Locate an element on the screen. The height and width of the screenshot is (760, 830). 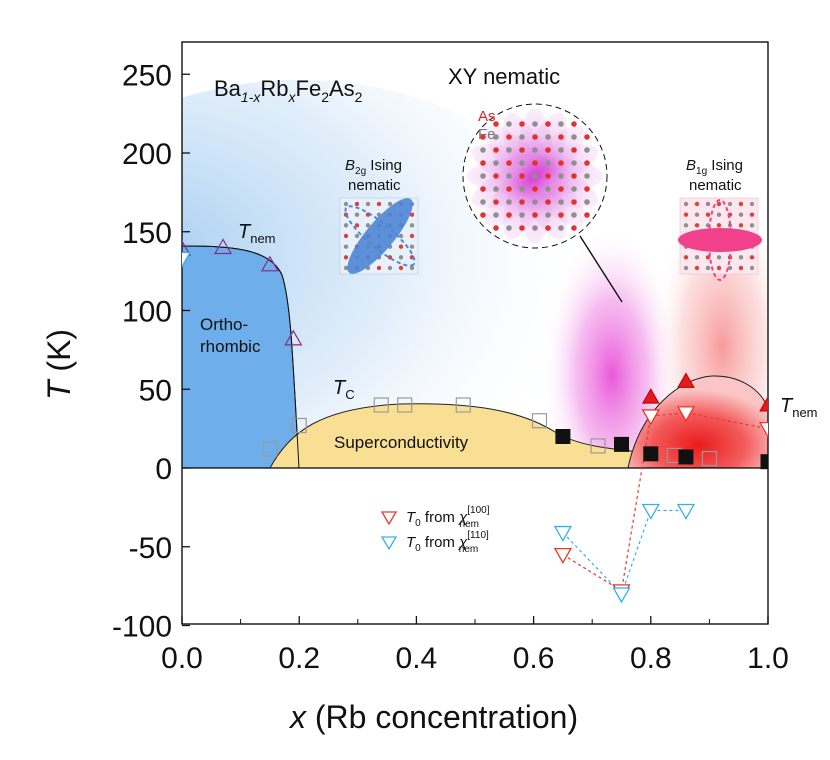
orthorhombic-region is located at coordinates (240, 357).